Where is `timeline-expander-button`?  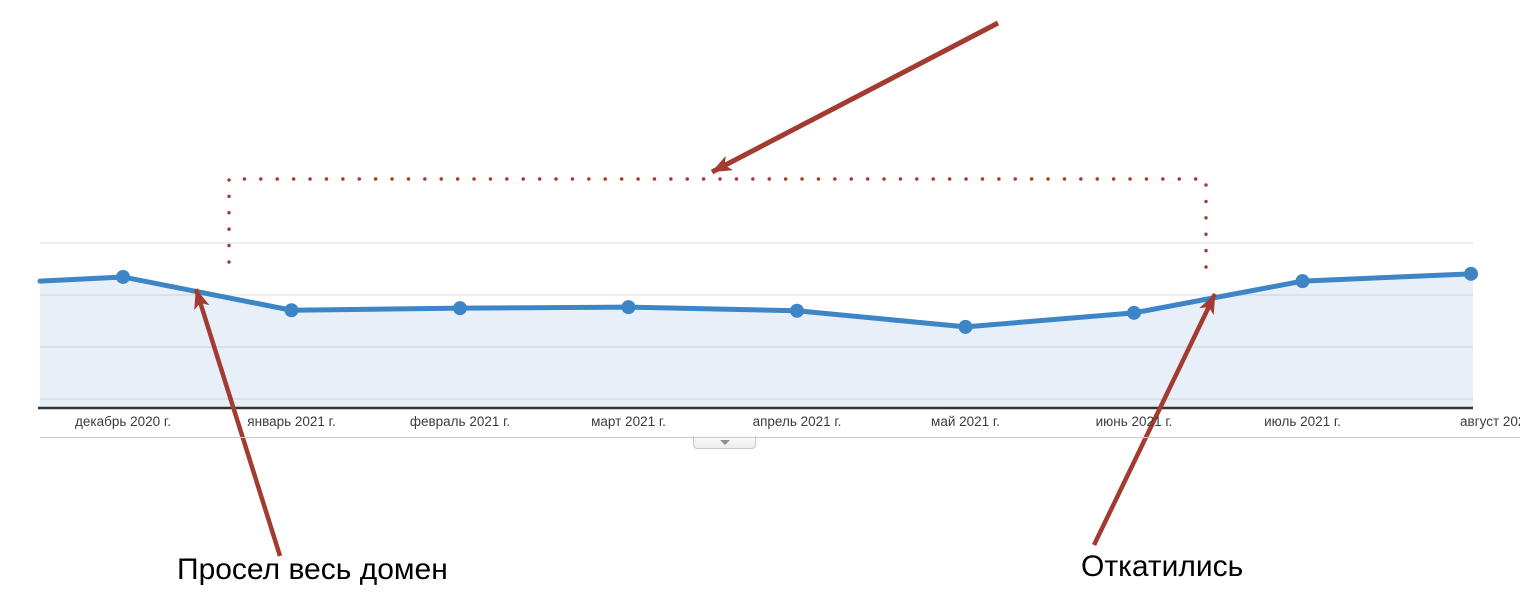 timeline-expander-button is located at coordinates (724, 442).